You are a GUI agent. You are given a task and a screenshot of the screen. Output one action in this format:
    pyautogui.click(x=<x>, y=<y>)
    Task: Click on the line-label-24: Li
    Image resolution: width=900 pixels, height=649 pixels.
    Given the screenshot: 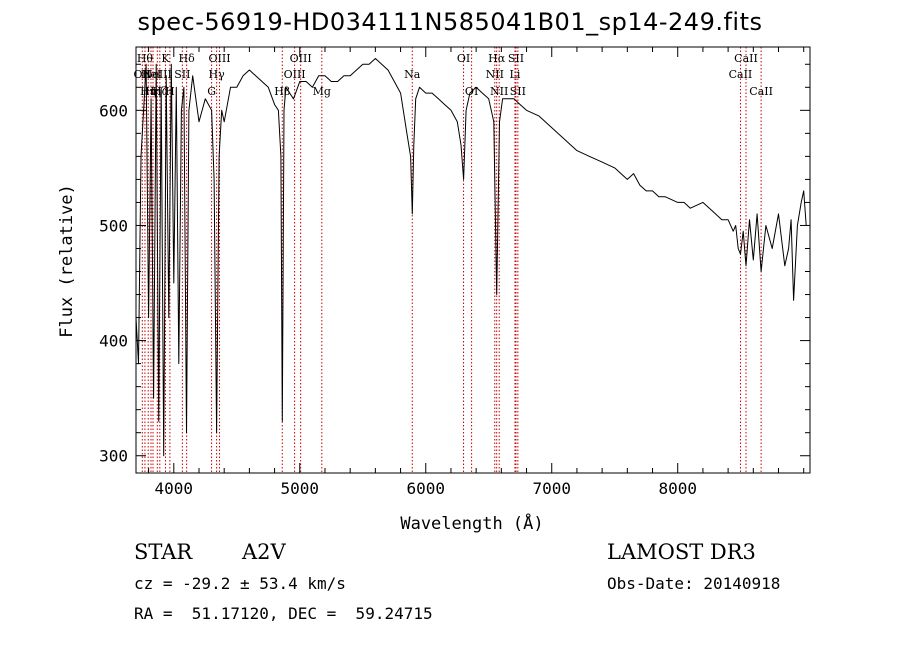 What is the action you would take?
    pyautogui.click(x=515, y=74)
    